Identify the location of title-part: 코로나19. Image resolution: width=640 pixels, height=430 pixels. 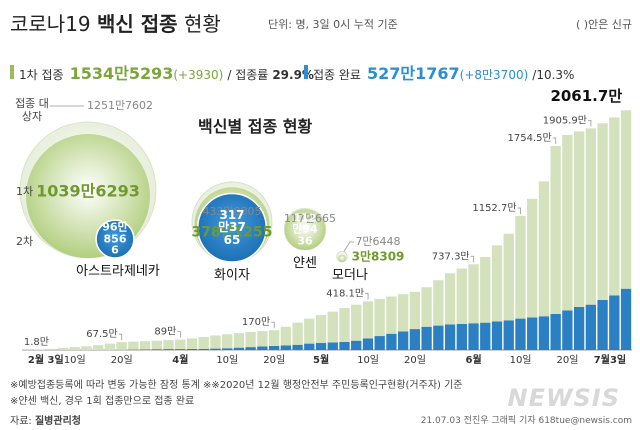
(50, 24).